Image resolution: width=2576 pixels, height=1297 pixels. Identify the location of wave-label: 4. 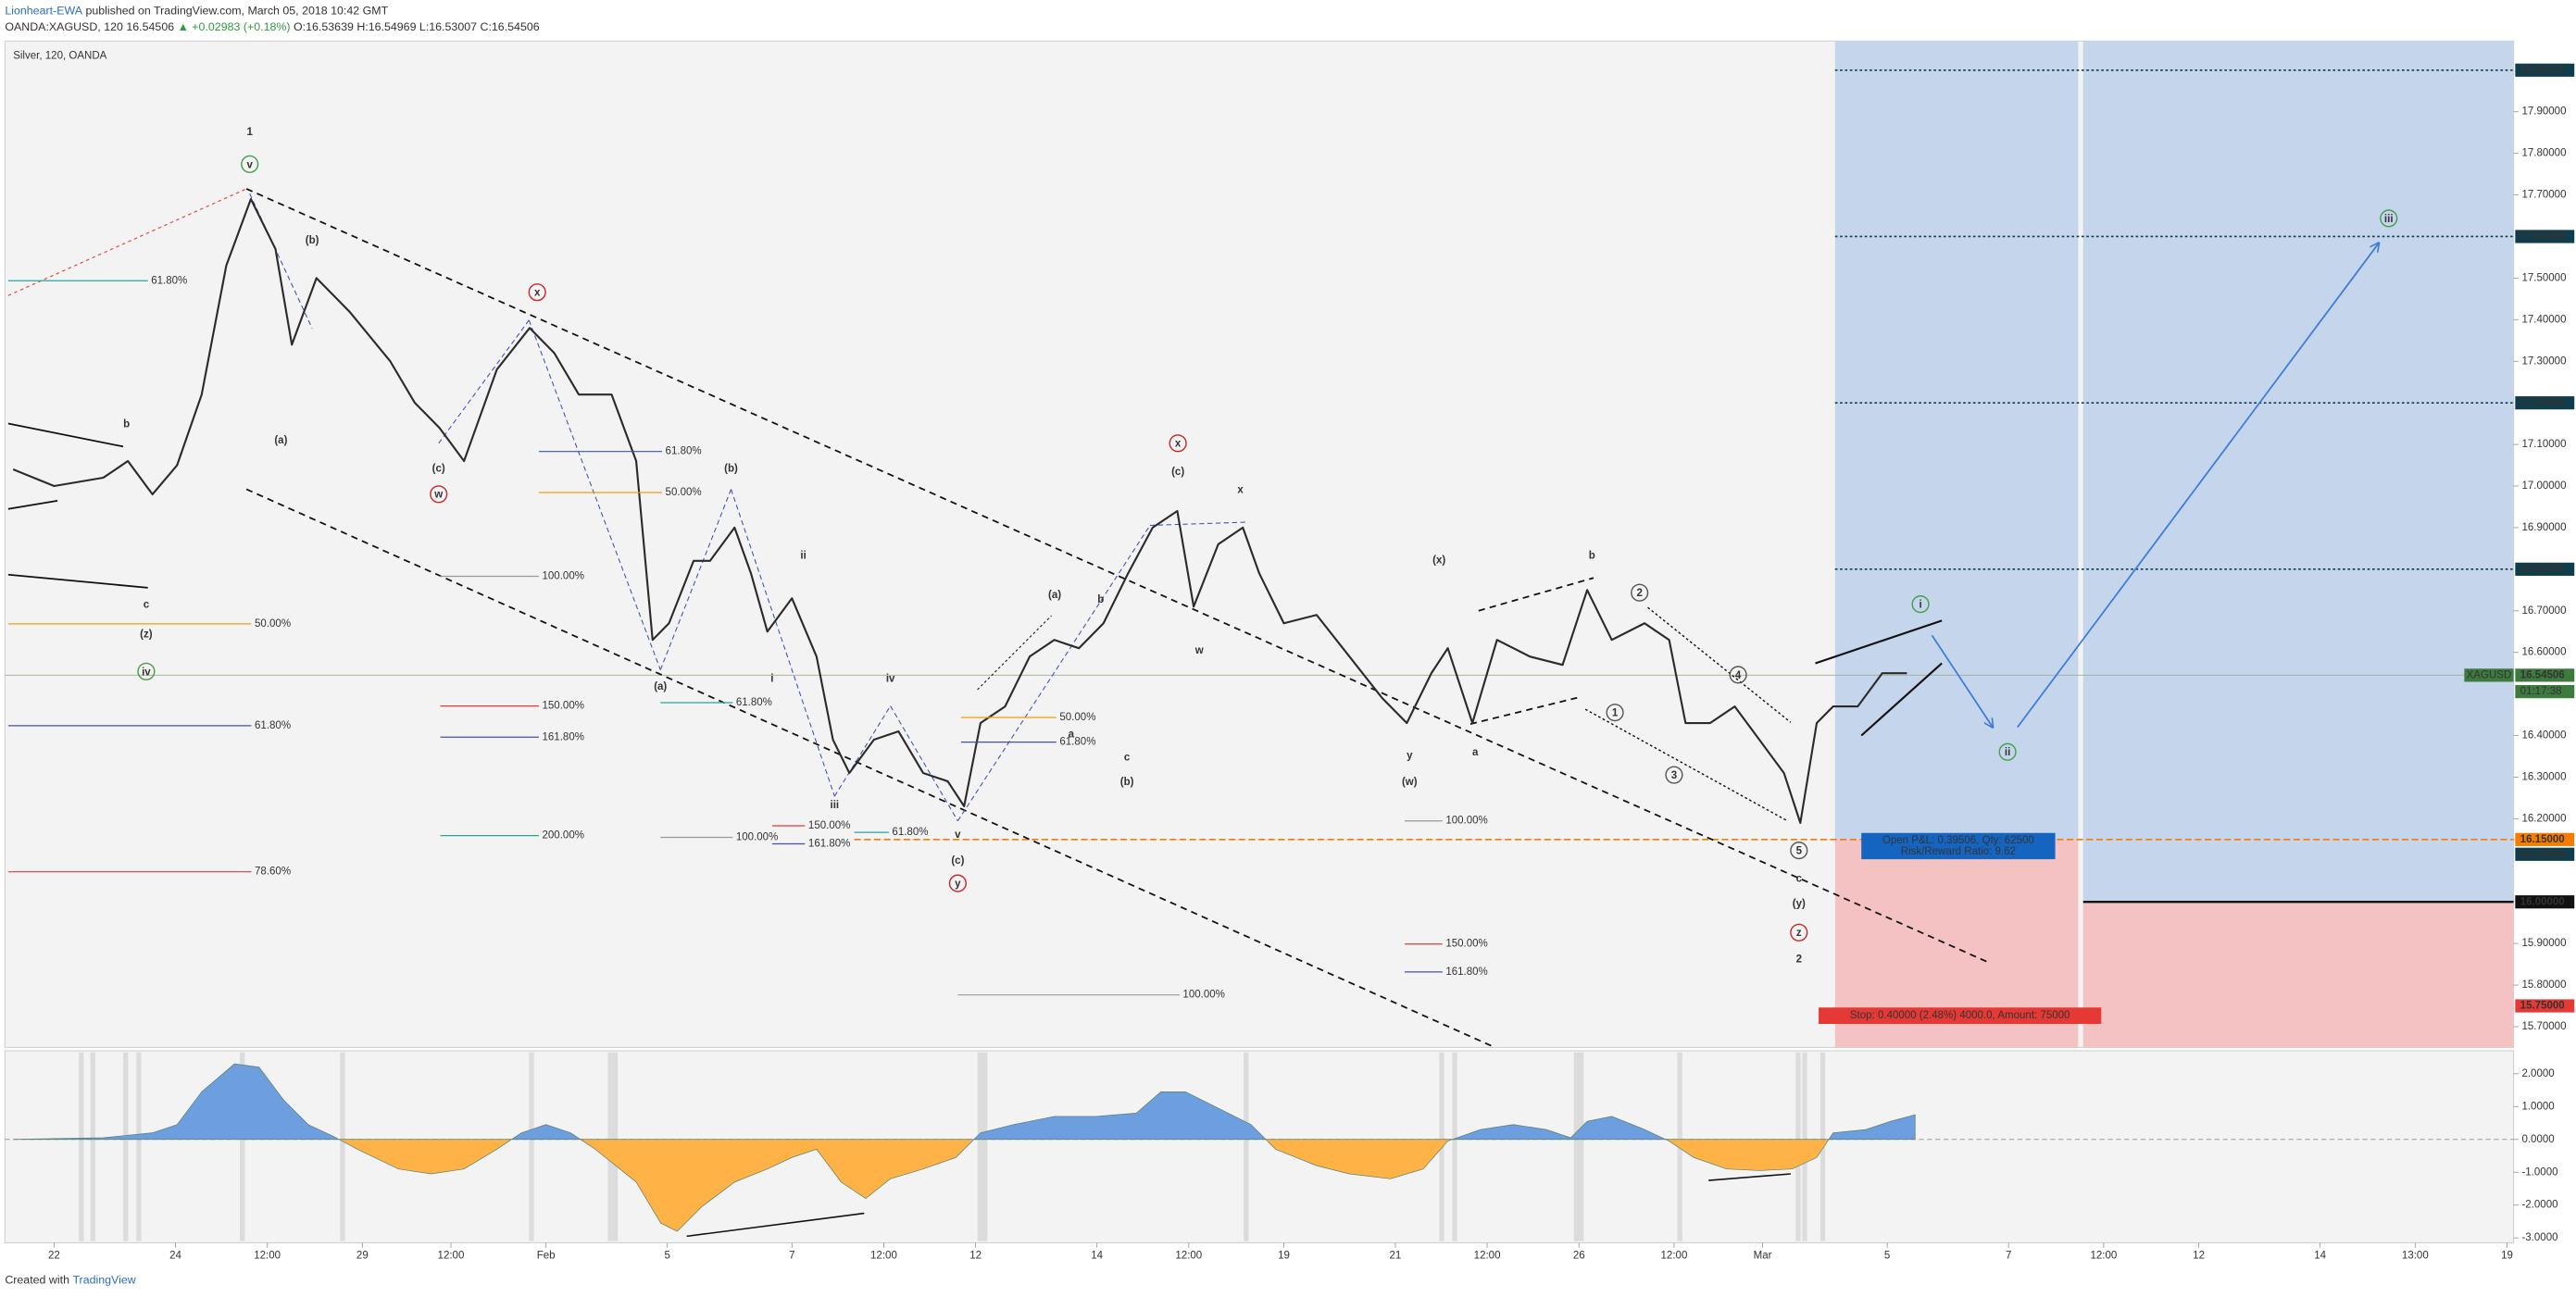
(1739, 675).